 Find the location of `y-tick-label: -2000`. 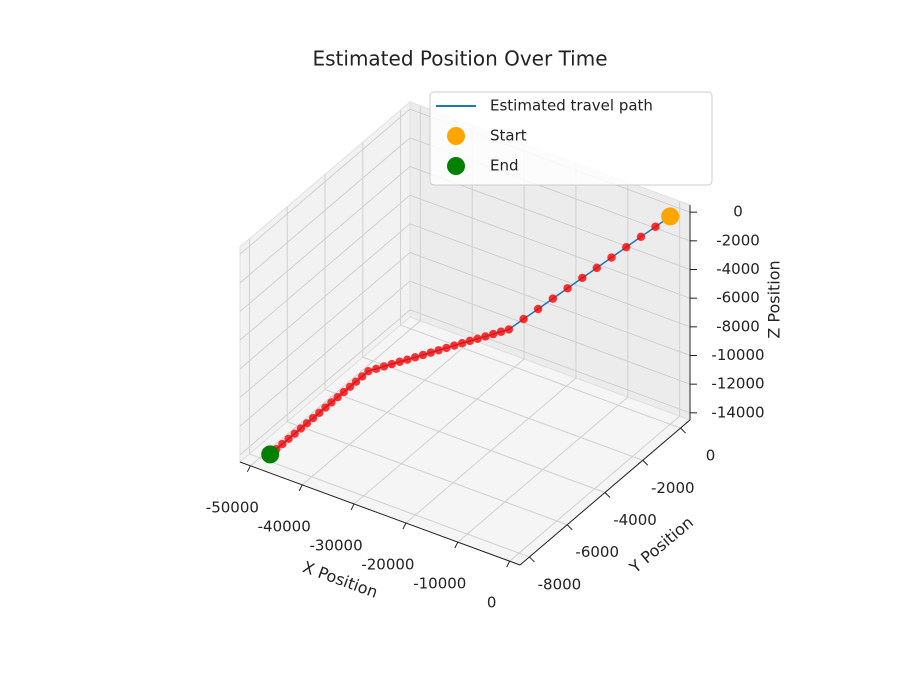

y-tick-label: -2000 is located at coordinates (673, 488).